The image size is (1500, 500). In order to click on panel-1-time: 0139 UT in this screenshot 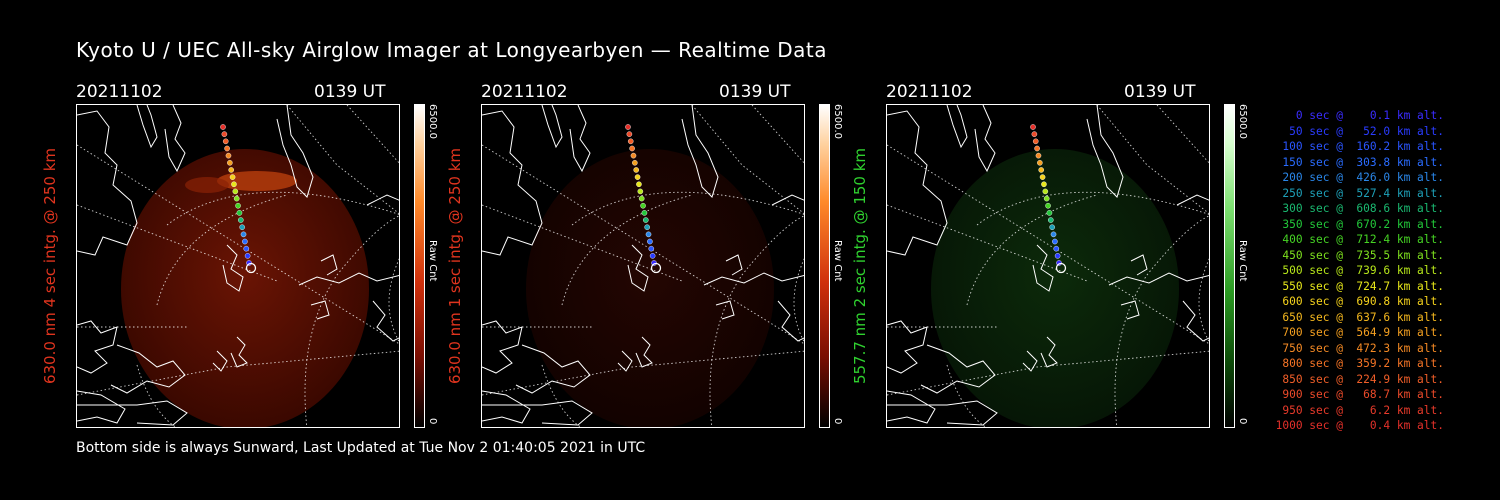, I will do `click(350, 92)`.